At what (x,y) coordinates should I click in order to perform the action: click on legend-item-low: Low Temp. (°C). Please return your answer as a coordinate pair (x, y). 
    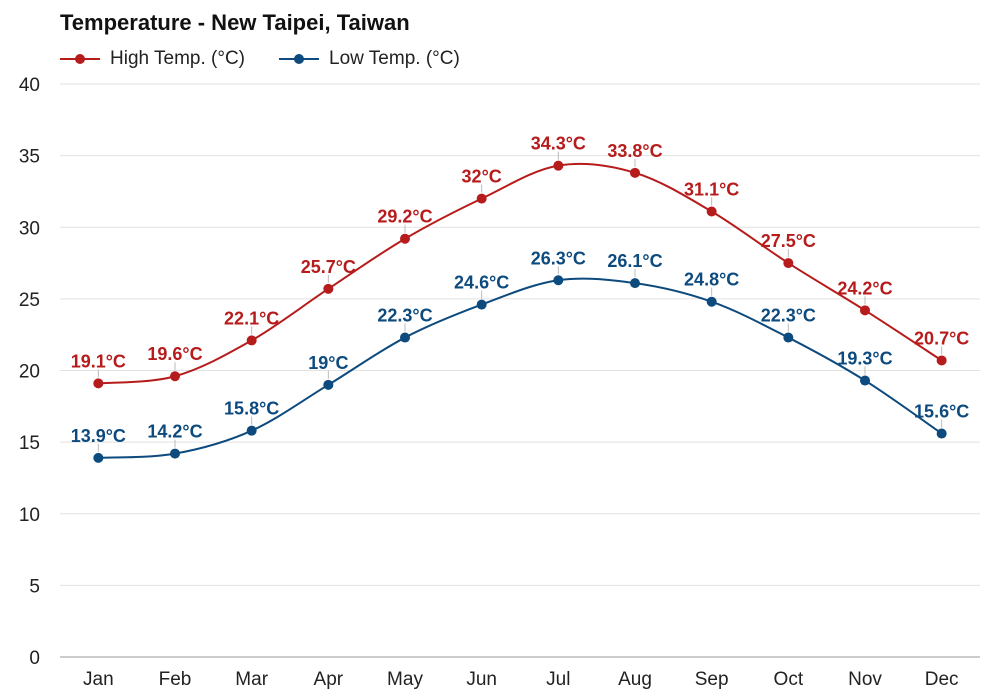
    Looking at the image, I should click on (369, 59).